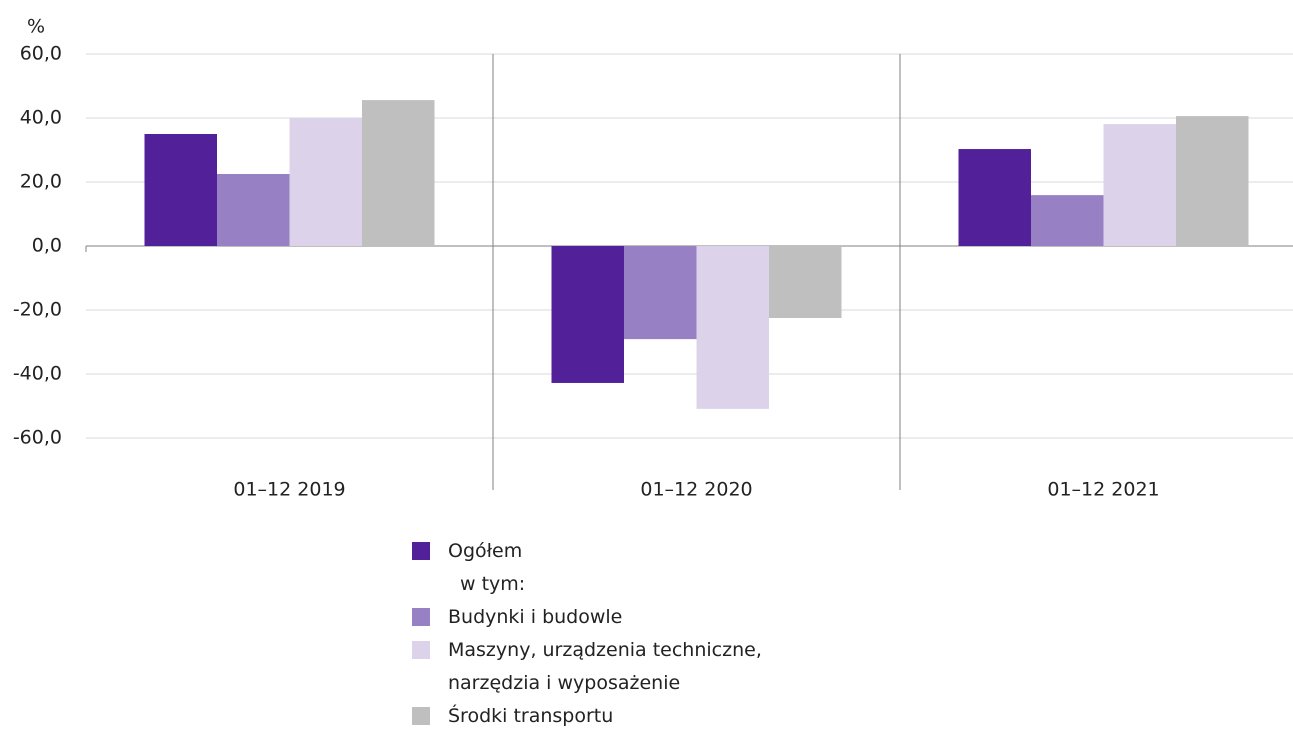 Image resolution: width=1293 pixels, height=733 pixels. I want to click on y-tick-label: 60,0, so click(41, 54).